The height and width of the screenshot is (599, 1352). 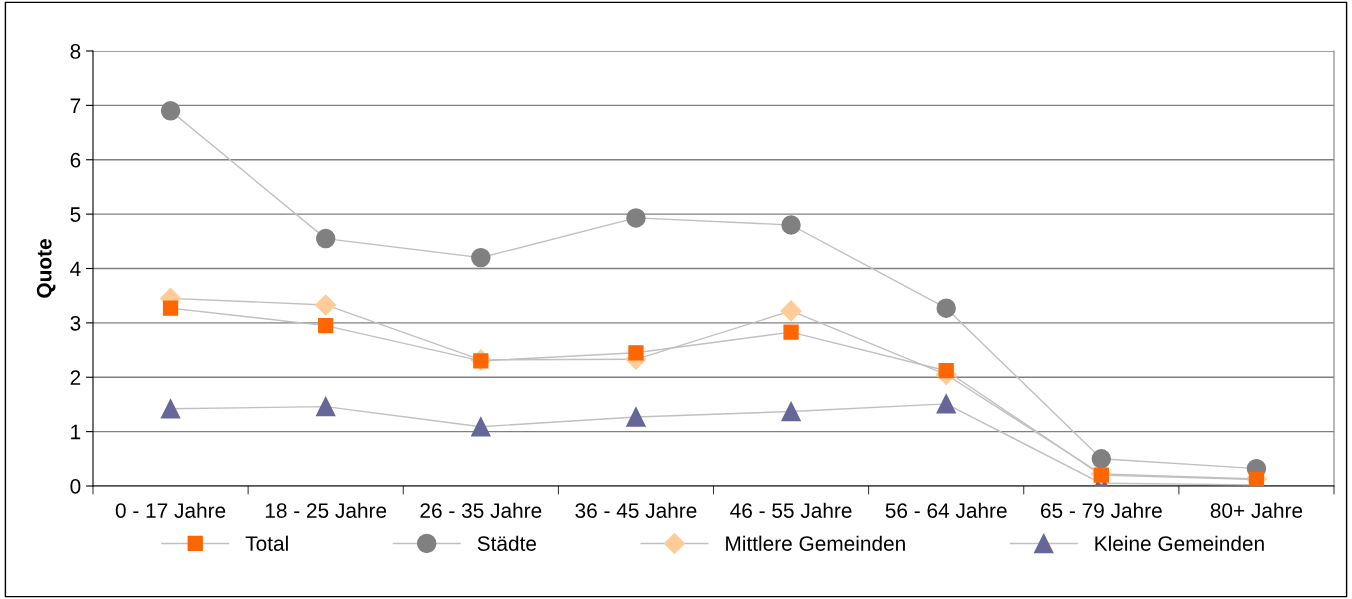 What do you see at coordinates (636, 510) in the screenshot?
I see `x-tick-label: 36 - 45 Jahre` at bounding box center [636, 510].